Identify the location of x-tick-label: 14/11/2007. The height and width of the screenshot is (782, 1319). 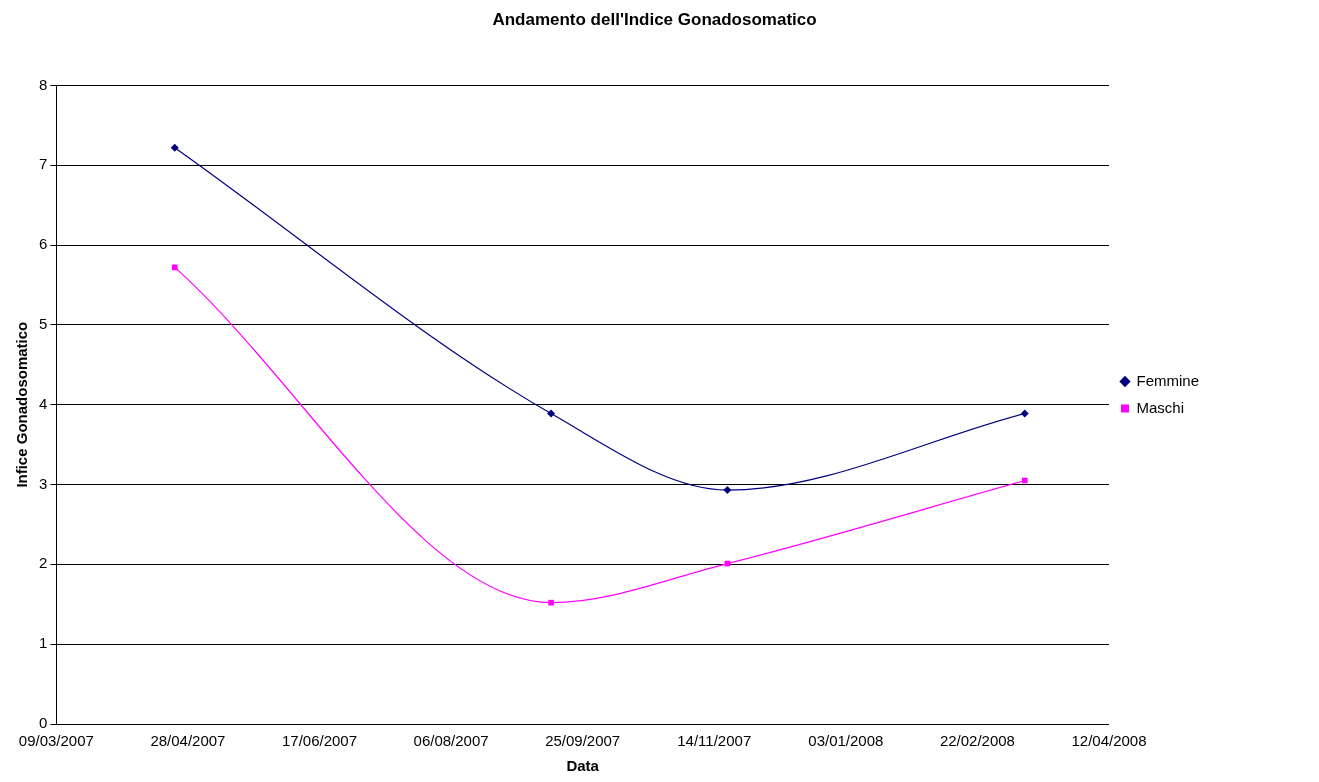
(714, 741).